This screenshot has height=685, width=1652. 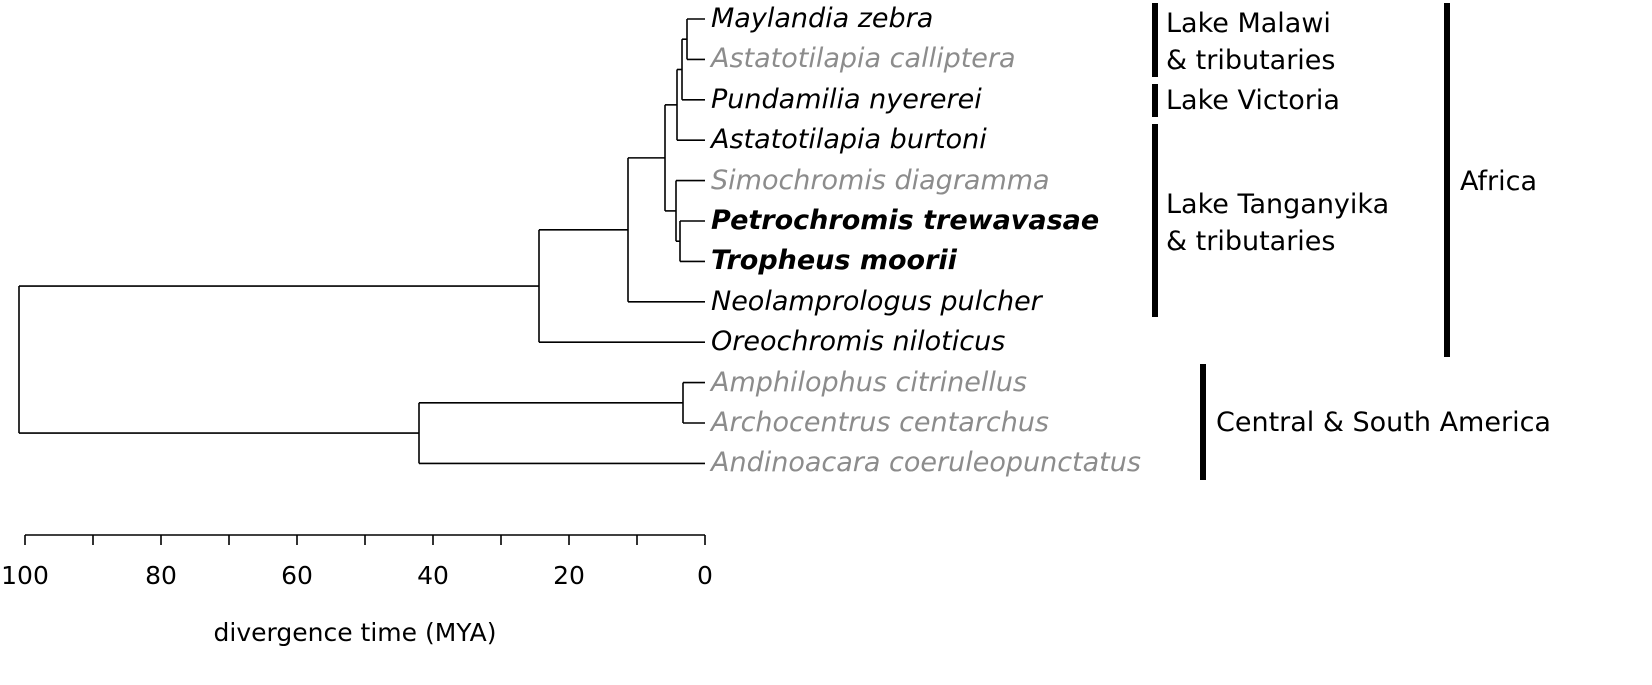 I want to click on taxon-label-pundamilia-nyererei: Pundamilia nyererei, so click(x=846, y=99).